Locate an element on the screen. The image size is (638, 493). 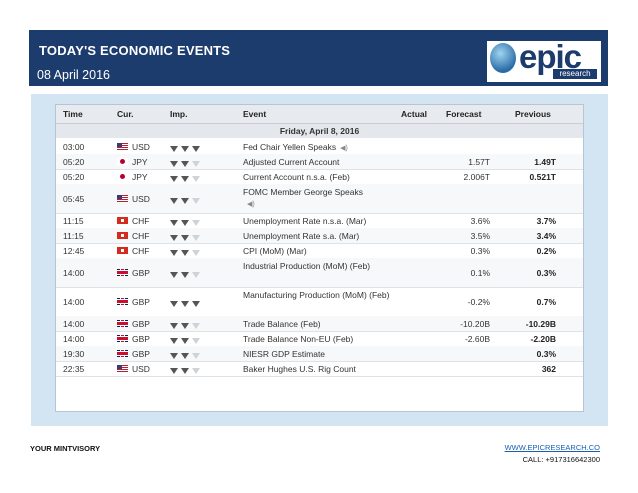
event-name: NIESR GDP Estimate is located at coordinates (284, 354).